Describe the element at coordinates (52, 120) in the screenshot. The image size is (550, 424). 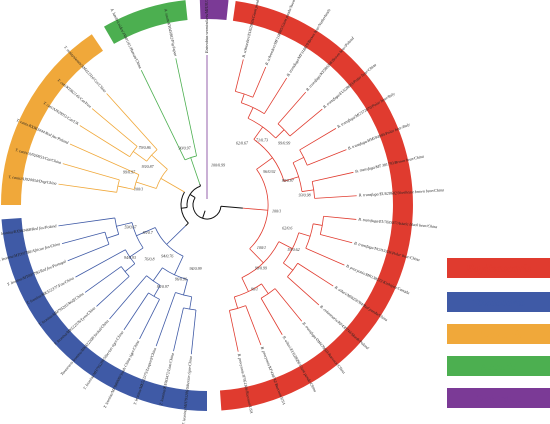
I see `ring-segment-toxocaris` at that location.